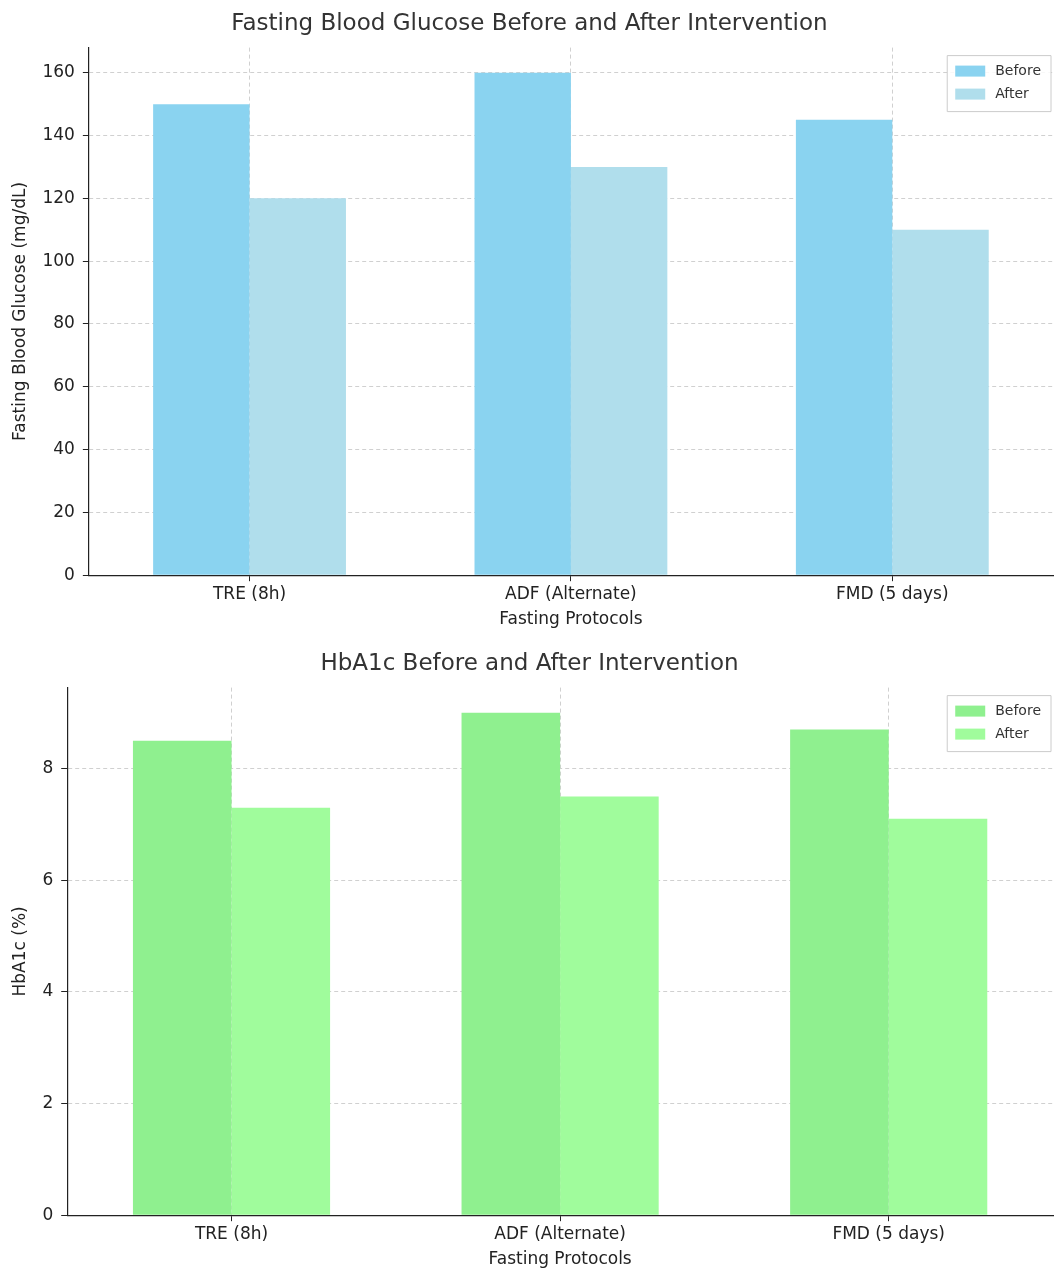 This screenshot has height=1281, width=1055. Describe the element at coordinates (529, 661) in the screenshot. I see `chart-title: HbA1c Before and After Intervention` at that location.